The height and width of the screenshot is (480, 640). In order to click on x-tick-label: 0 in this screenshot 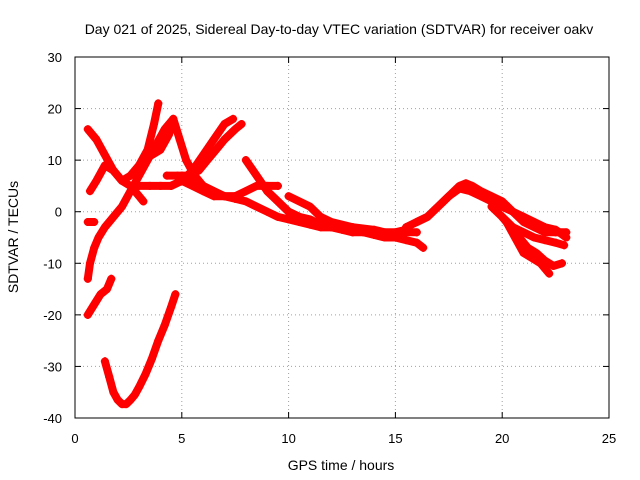, I will do `click(74, 438)`.